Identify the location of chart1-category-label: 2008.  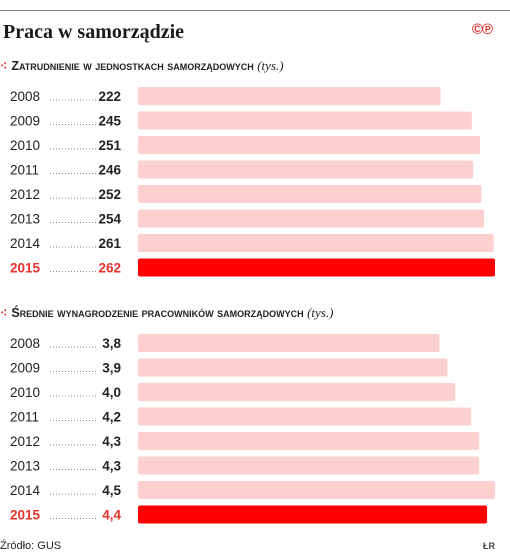
(25, 96).